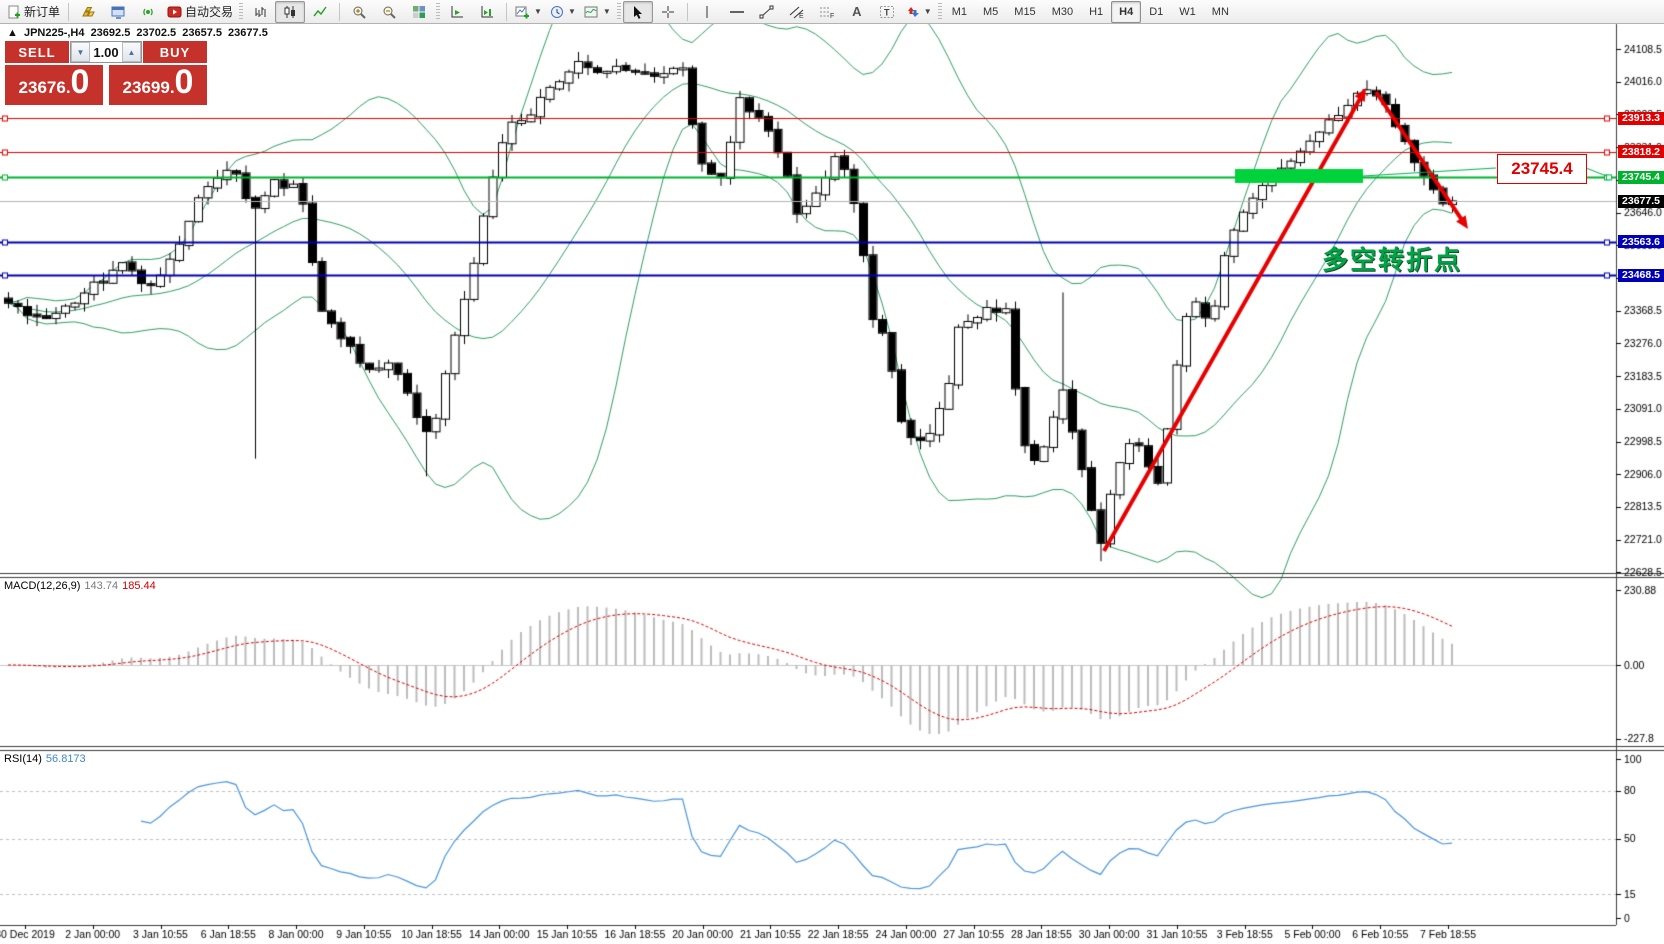 The height and width of the screenshot is (944, 1664). What do you see at coordinates (1126, 11) in the screenshot?
I see `timeframe-button-H4: H4` at bounding box center [1126, 11].